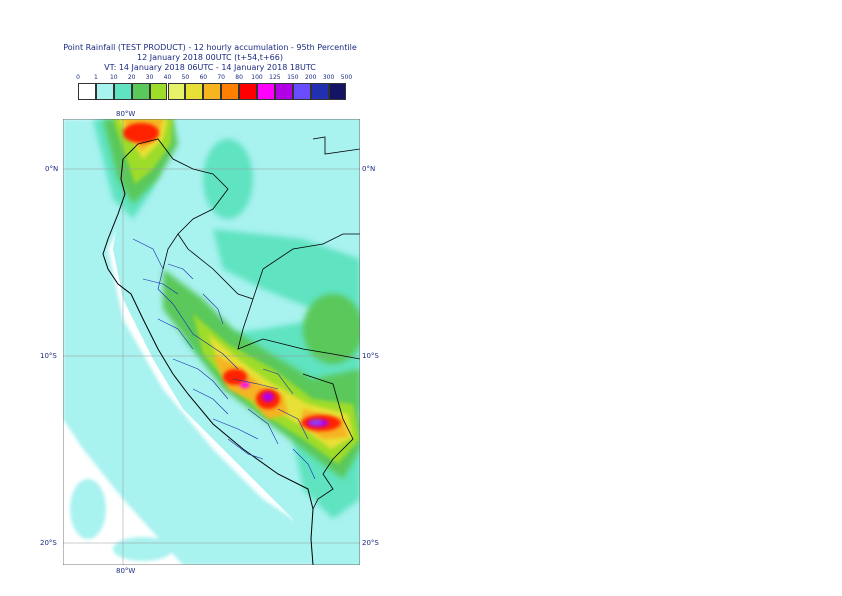  I want to click on legend-threshold-label: 70, so click(221, 77).